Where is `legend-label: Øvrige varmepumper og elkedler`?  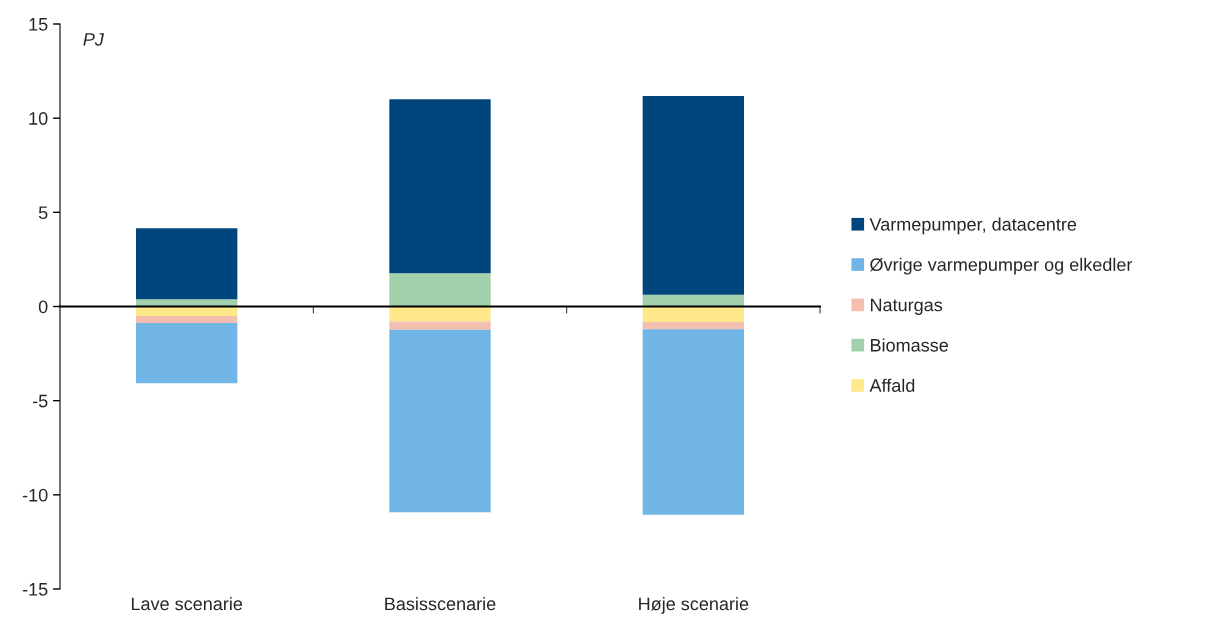 legend-label: Øvrige varmepumper og elkedler is located at coordinates (1001, 266).